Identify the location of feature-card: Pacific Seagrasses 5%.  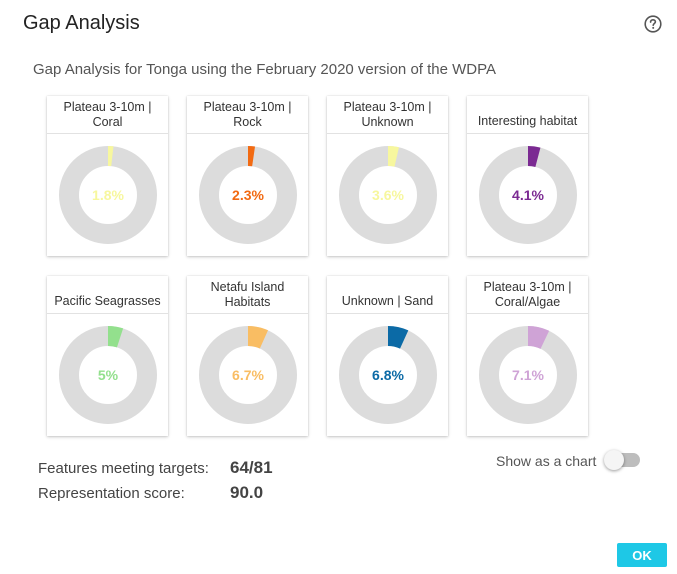
(107, 356).